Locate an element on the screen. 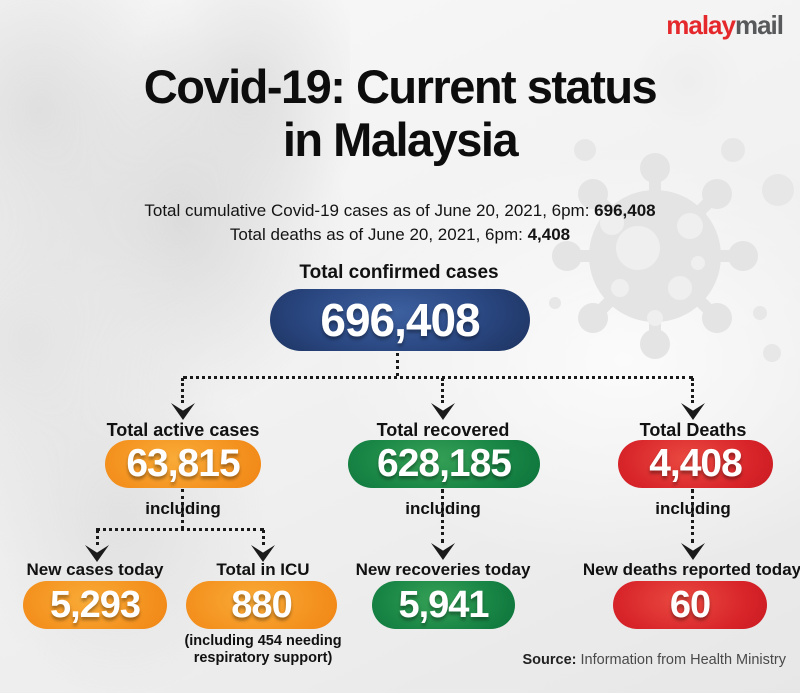 The width and height of the screenshot is (800, 693). new-deaths-label: New deaths reported today is located at coordinates (691, 569).